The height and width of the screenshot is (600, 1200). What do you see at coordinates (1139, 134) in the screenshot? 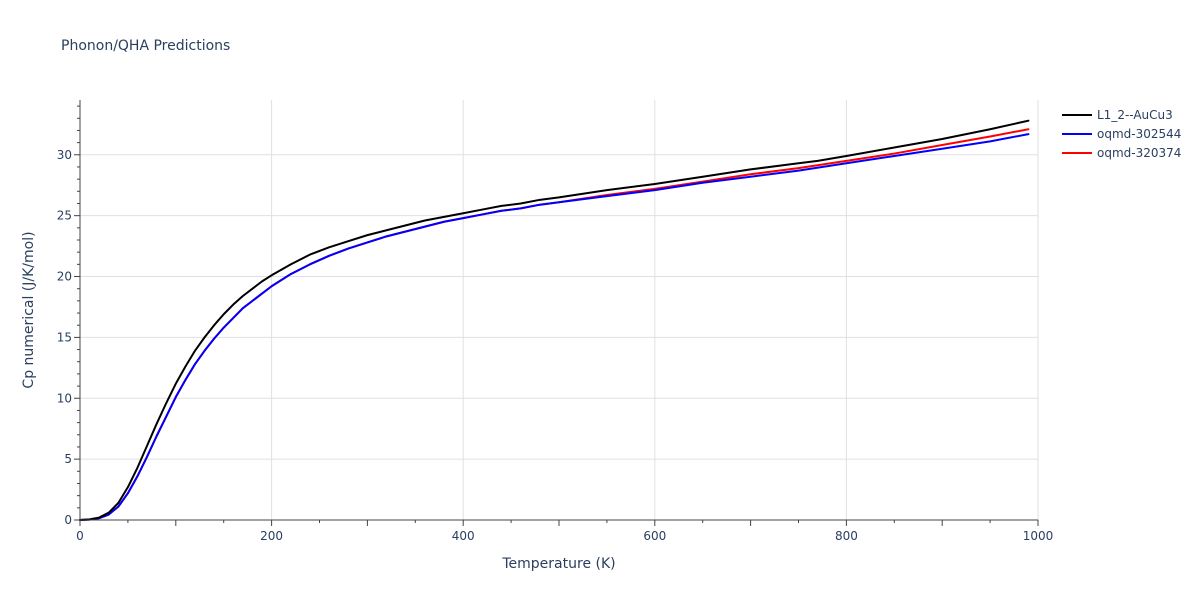
I see `legend-label: oqmd-302544` at bounding box center [1139, 134].